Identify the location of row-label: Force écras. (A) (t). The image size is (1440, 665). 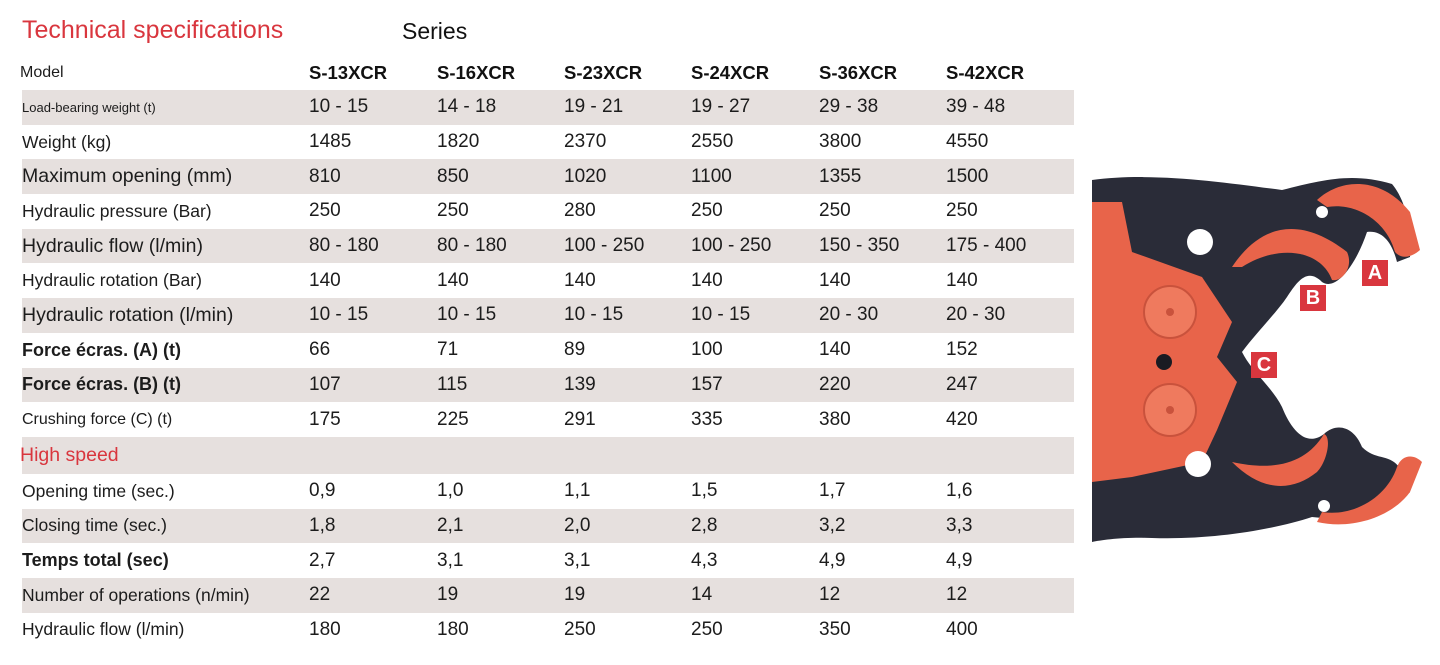
(102, 349).